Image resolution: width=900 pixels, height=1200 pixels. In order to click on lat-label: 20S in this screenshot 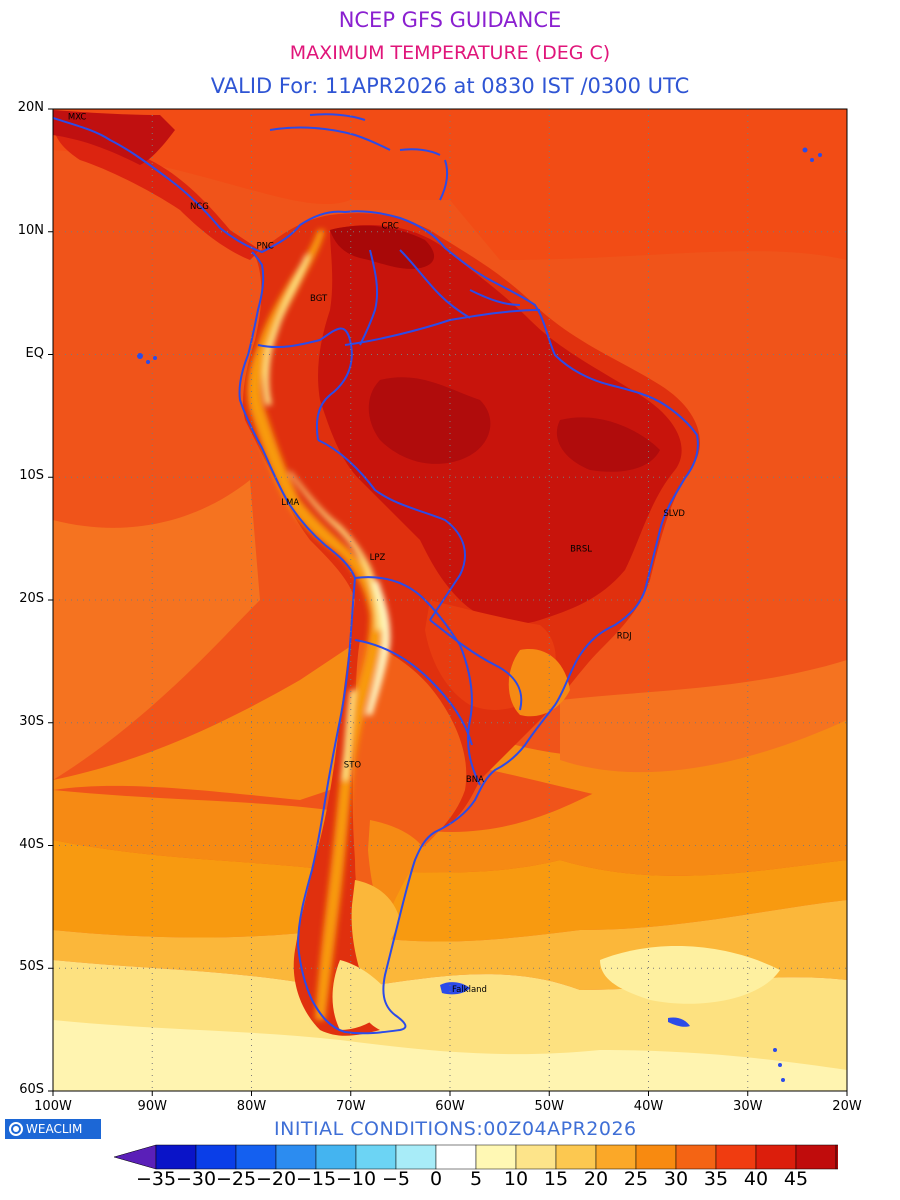, I will do `click(31, 598)`.